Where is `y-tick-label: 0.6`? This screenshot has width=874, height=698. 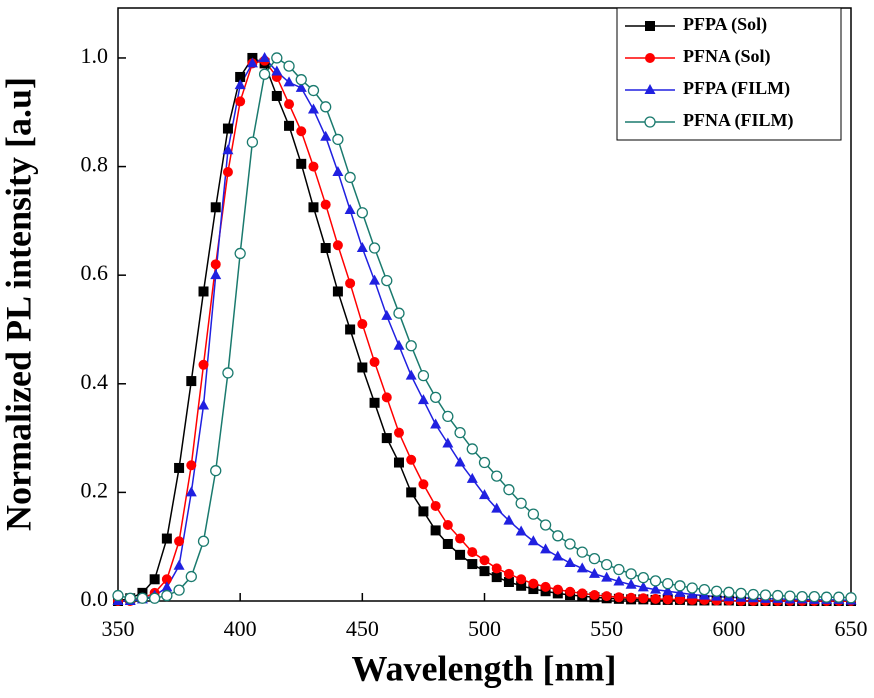
y-tick-label: 0.6 is located at coordinates (95, 272).